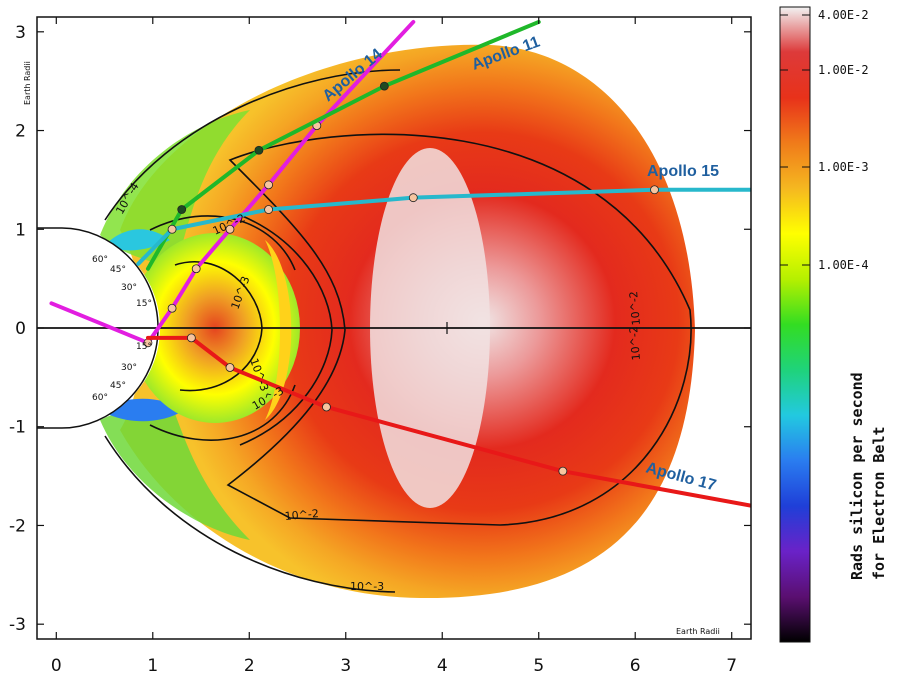 The width and height of the screenshot is (900, 685). What do you see at coordinates (538, 666) in the screenshot?
I see `x-tick-label: 5` at bounding box center [538, 666].